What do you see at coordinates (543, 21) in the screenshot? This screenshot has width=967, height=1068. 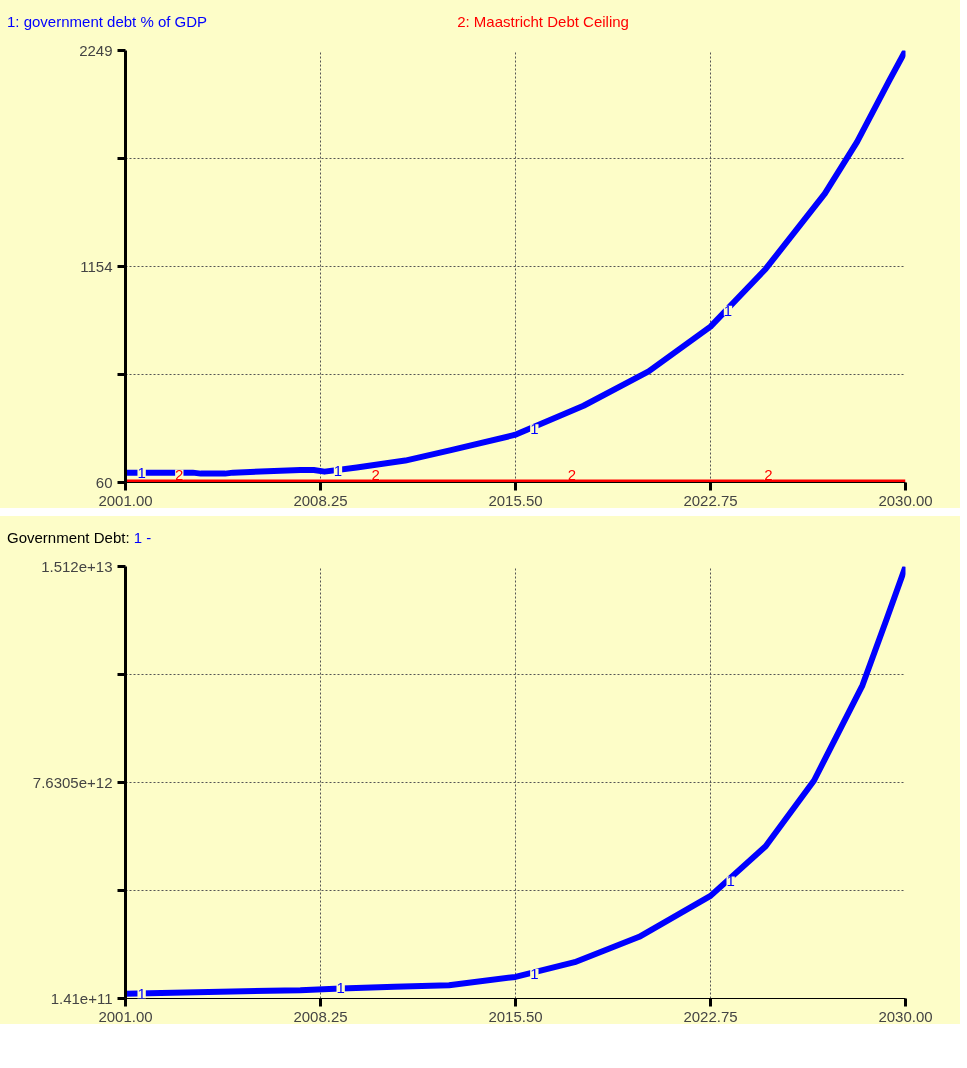 I see `text: 2: Maastricht Debt Ceiling` at bounding box center [543, 21].